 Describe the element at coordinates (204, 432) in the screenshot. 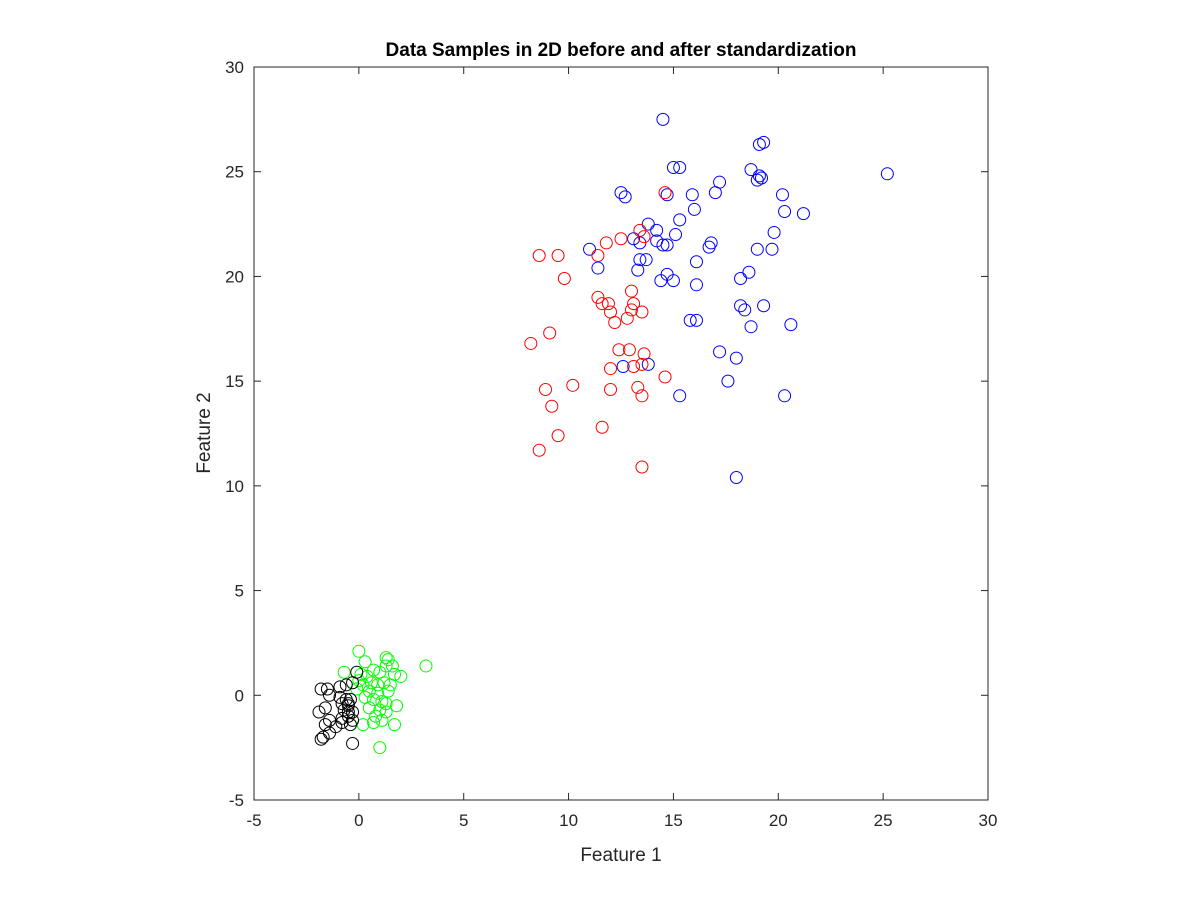

I see `y-axis-label: Feature 2` at that location.